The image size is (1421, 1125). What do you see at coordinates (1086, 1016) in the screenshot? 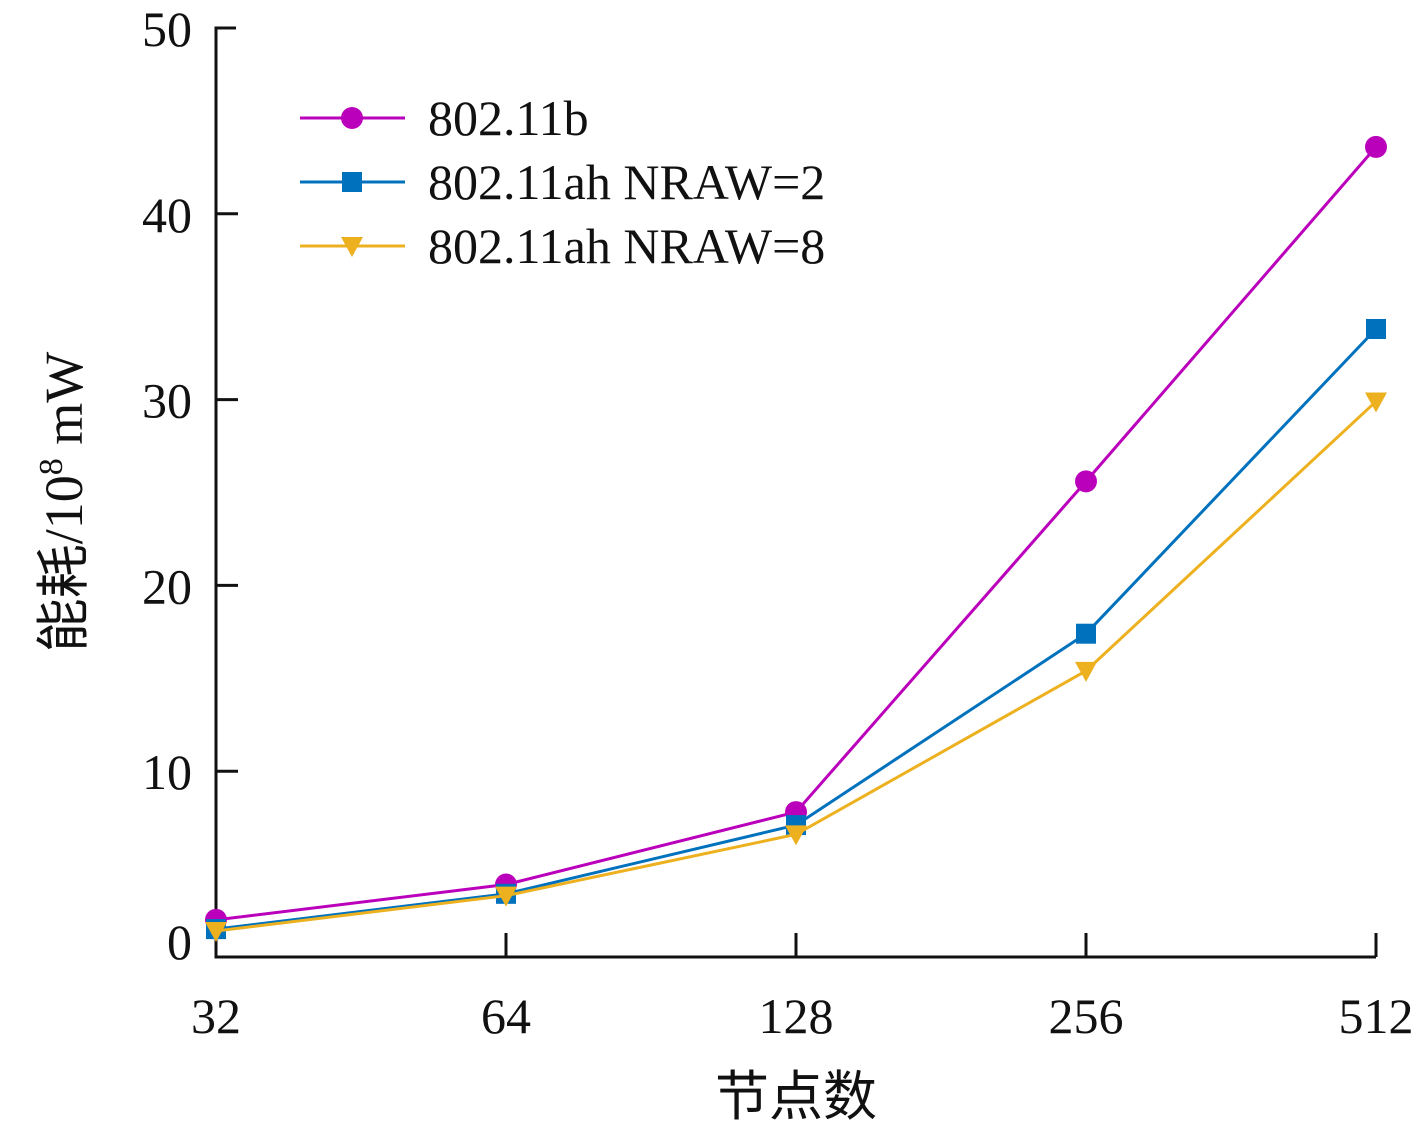
I see `x-tick-label: 256` at bounding box center [1086, 1016].